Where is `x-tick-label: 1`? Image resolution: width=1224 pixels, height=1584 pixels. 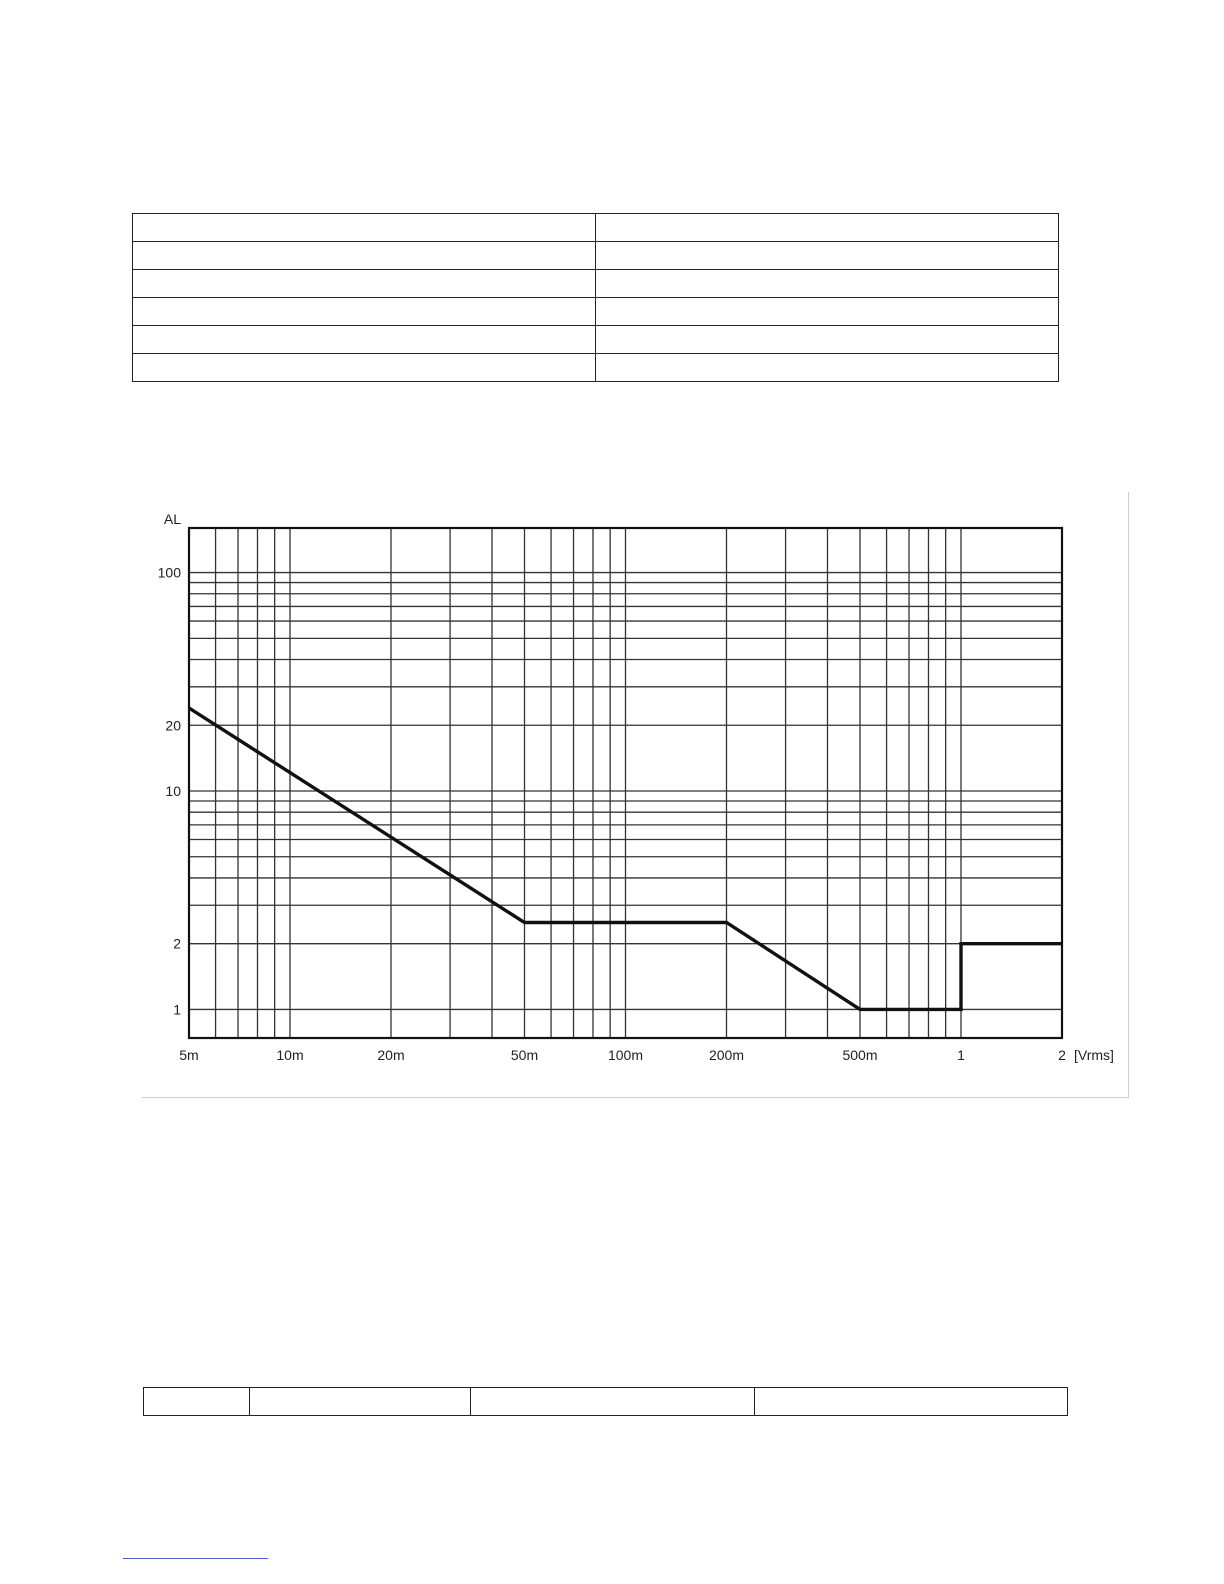 x-tick-label: 1 is located at coordinates (961, 1055).